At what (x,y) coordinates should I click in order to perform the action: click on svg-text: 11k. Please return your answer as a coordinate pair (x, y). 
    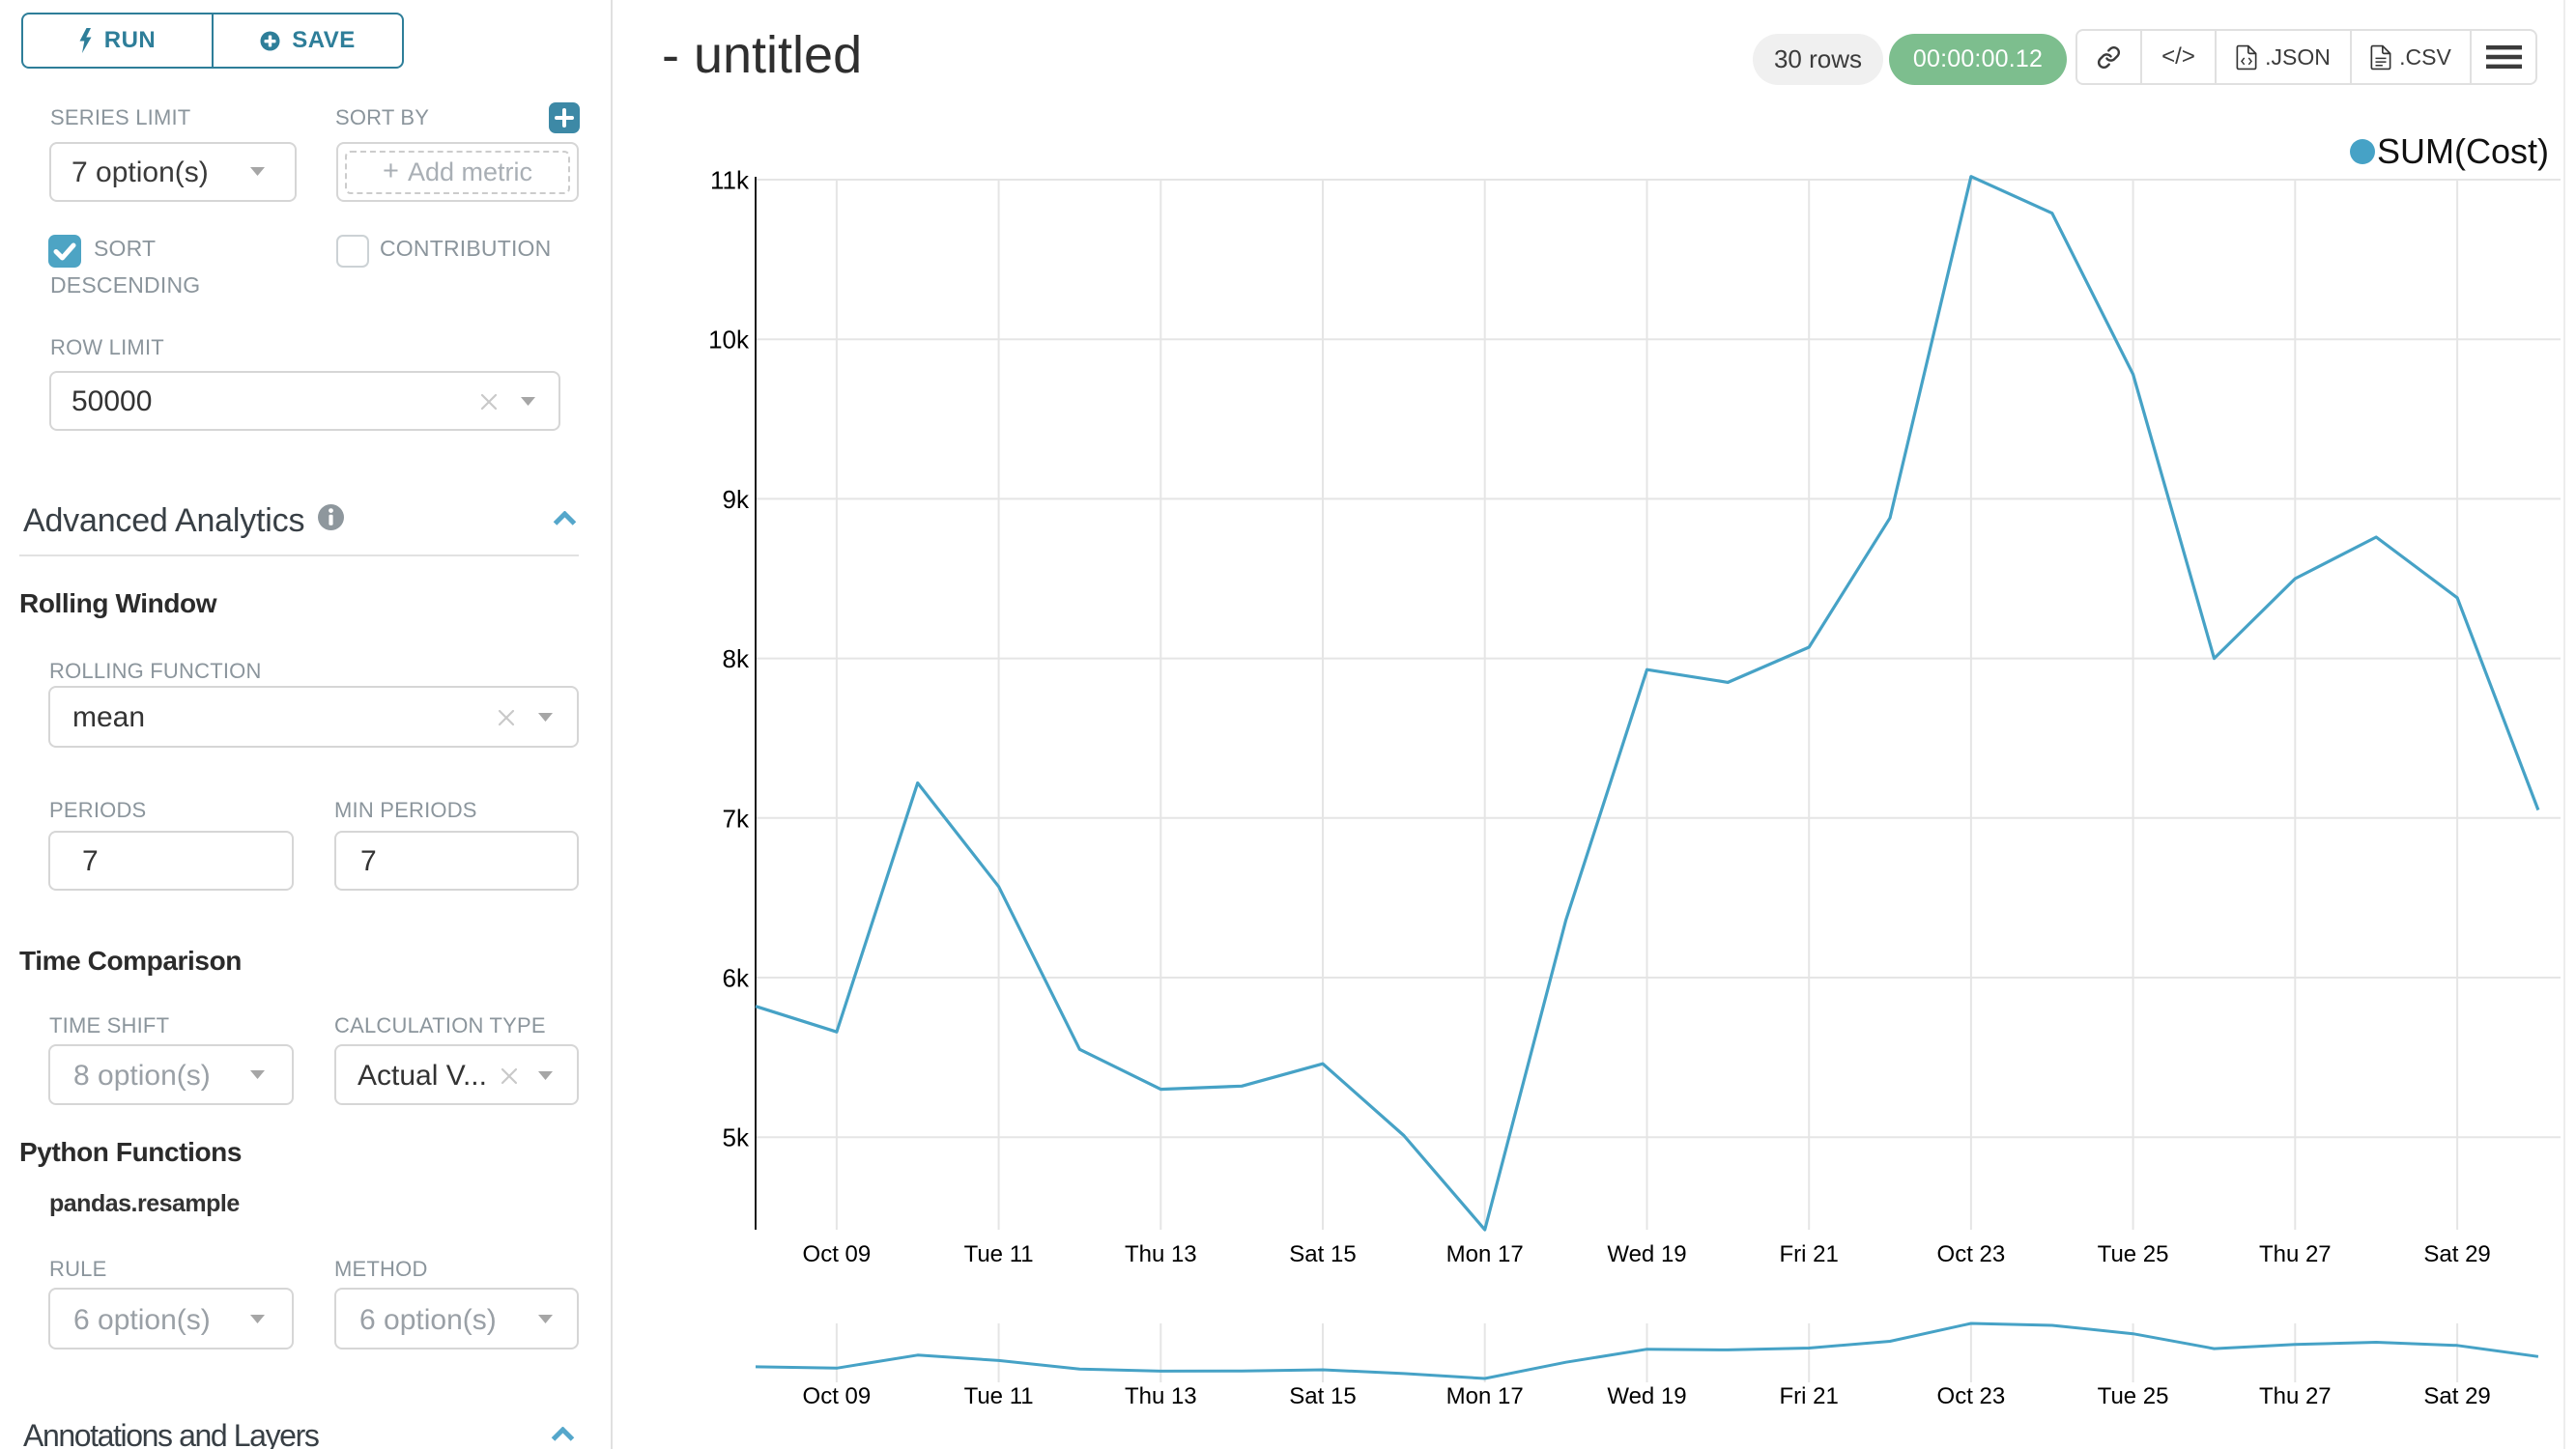
    Looking at the image, I should click on (730, 180).